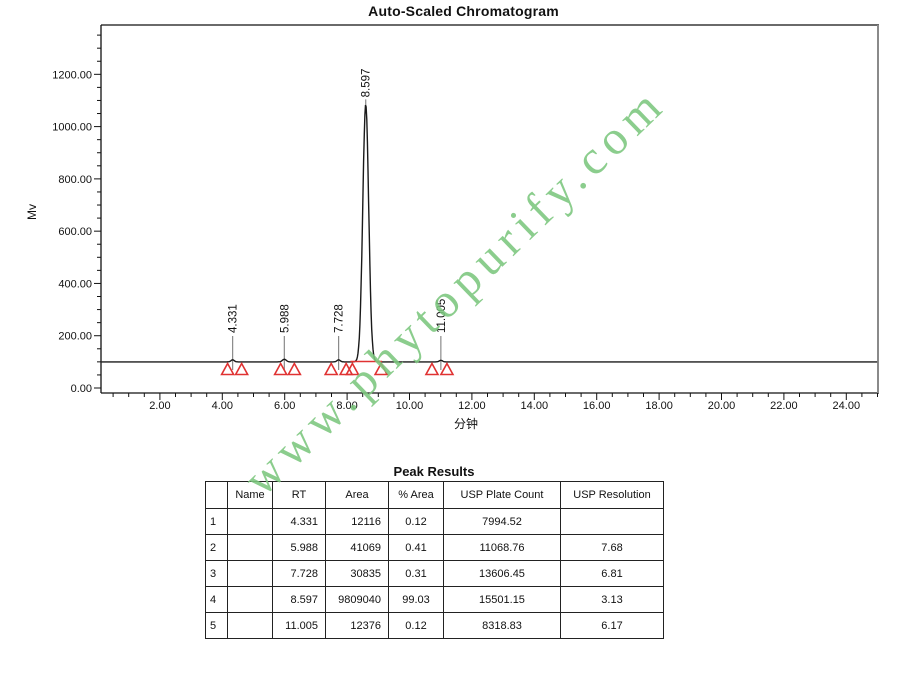  Describe the element at coordinates (416, 495) in the screenshot. I see `column-header: % Area` at that location.